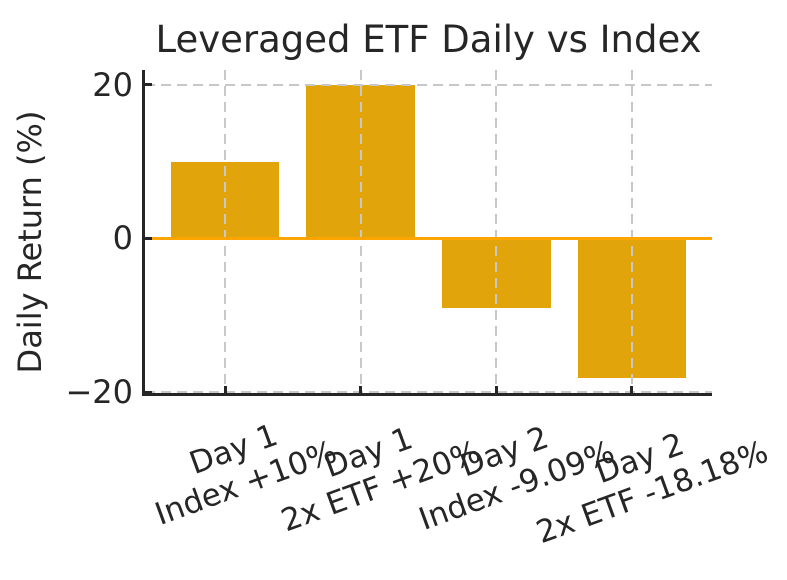 The image size is (787, 580). I want to click on y-tick-label: 0, so click(122, 238).